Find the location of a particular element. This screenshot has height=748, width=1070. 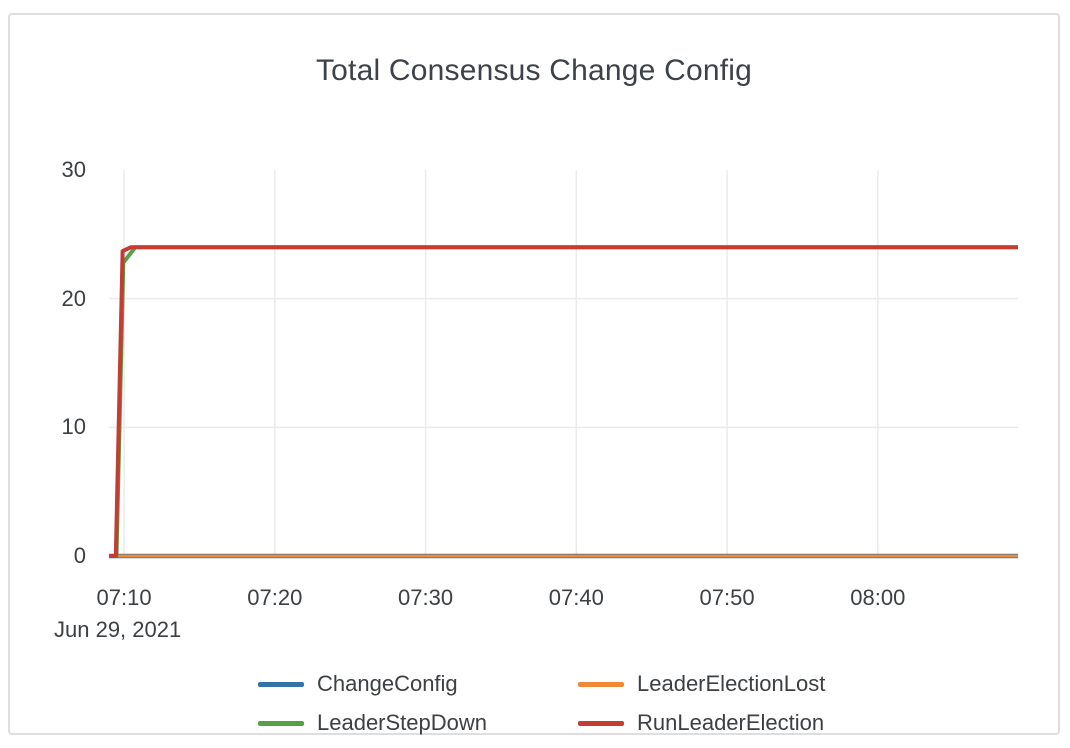

legend-item-RunLeaderElection: RunLeaderElection is located at coordinates (701, 723).